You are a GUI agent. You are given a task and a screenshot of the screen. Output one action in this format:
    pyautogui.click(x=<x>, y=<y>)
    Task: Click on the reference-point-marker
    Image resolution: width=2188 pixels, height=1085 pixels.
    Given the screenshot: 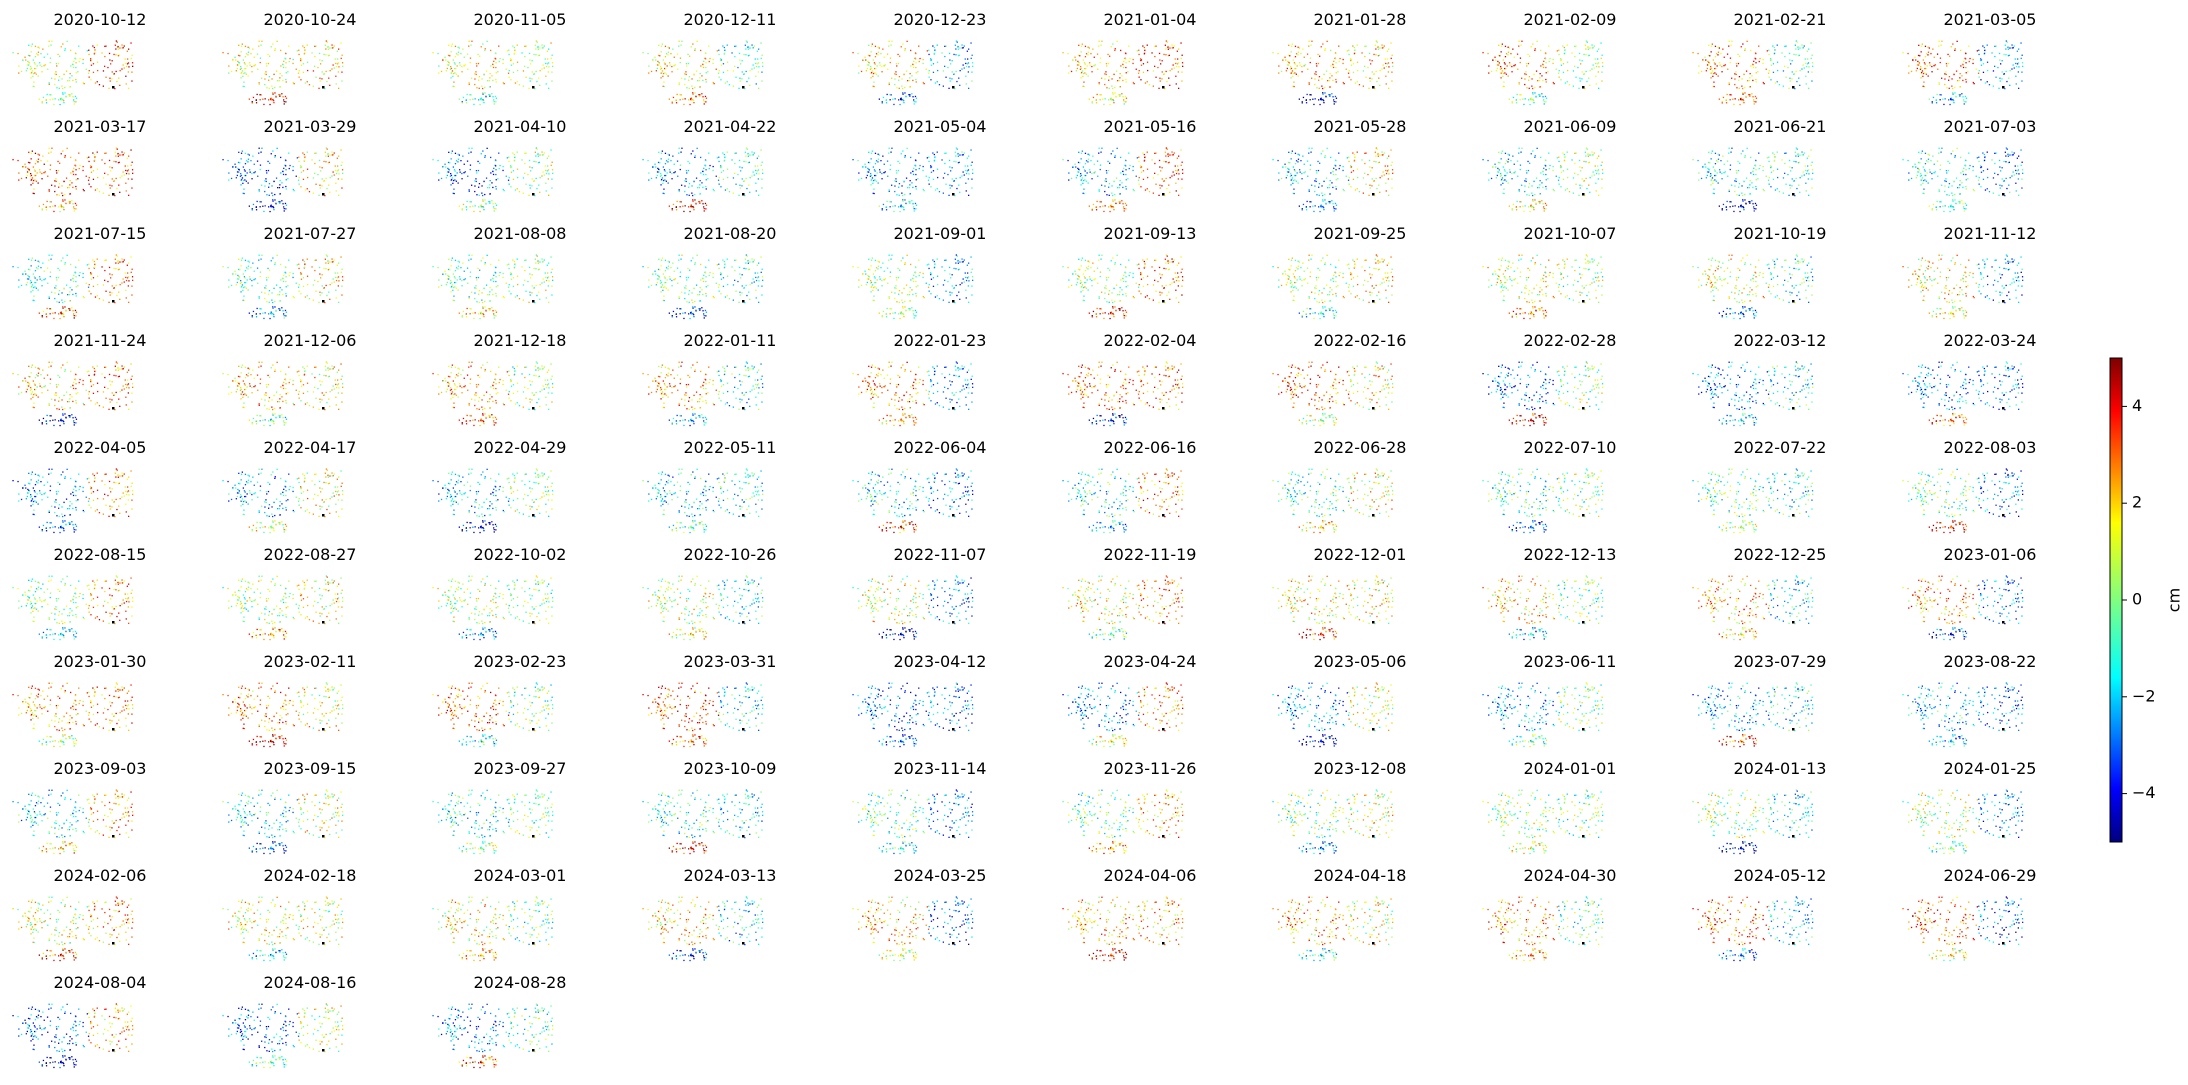 What is the action you would take?
    pyautogui.click(x=1163, y=87)
    